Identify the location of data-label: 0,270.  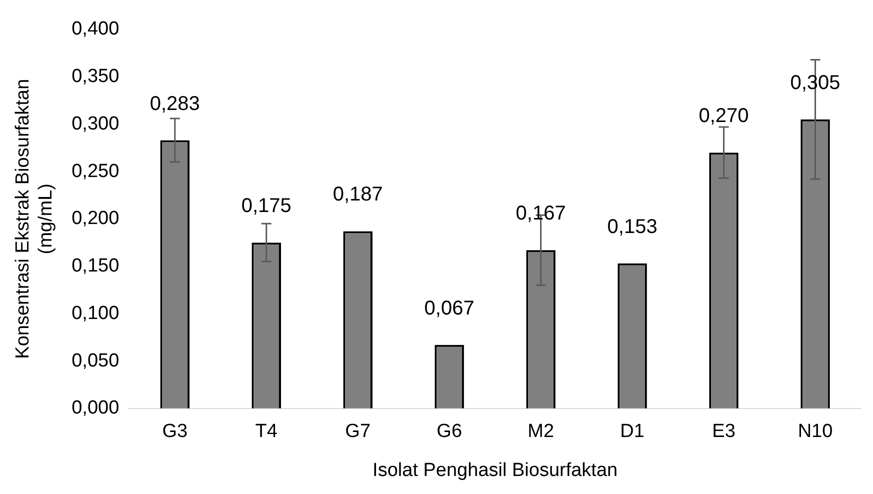
(723, 116).